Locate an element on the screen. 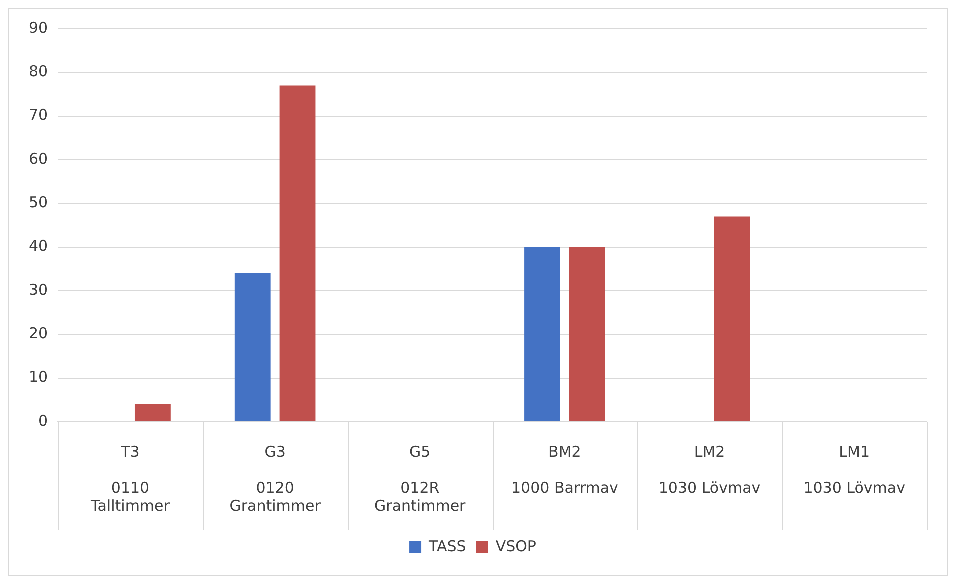  y-tick-label: 10 is located at coordinates (38, 377).